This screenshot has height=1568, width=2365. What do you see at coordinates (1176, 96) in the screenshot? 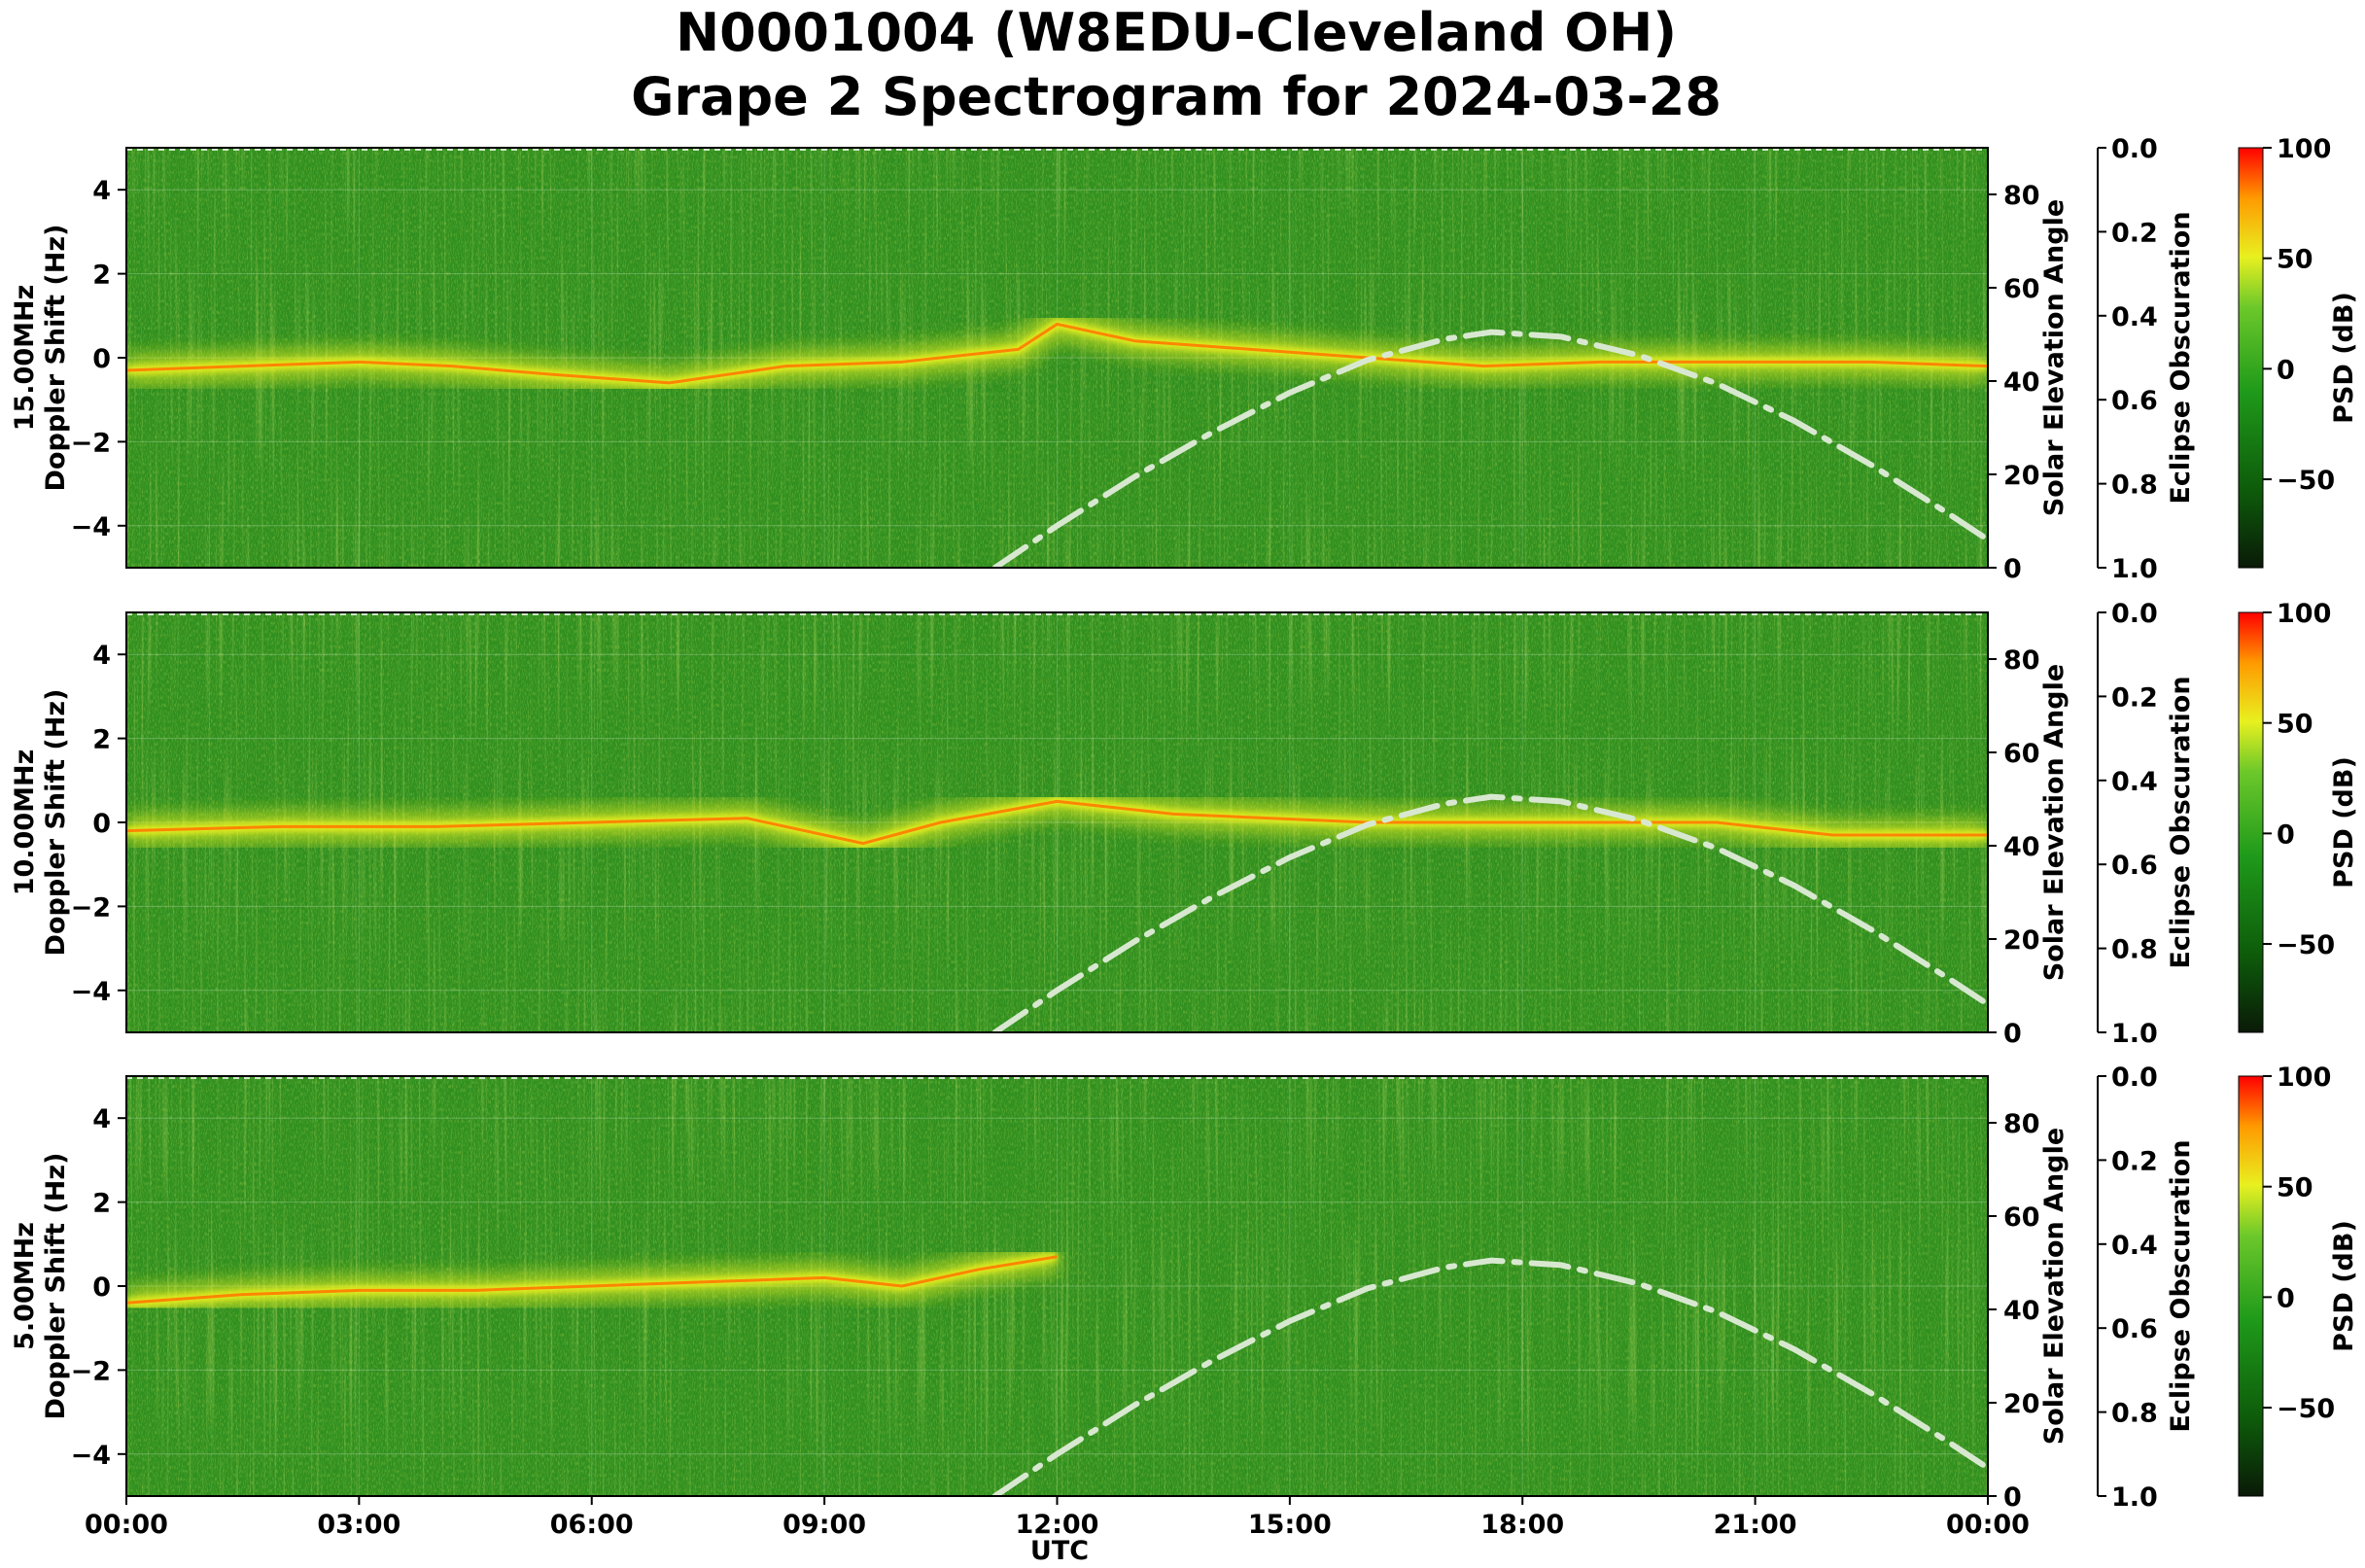
I see `figure-title-line2: Grape 2 Spectrogram for 2024-03-28` at bounding box center [1176, 96].